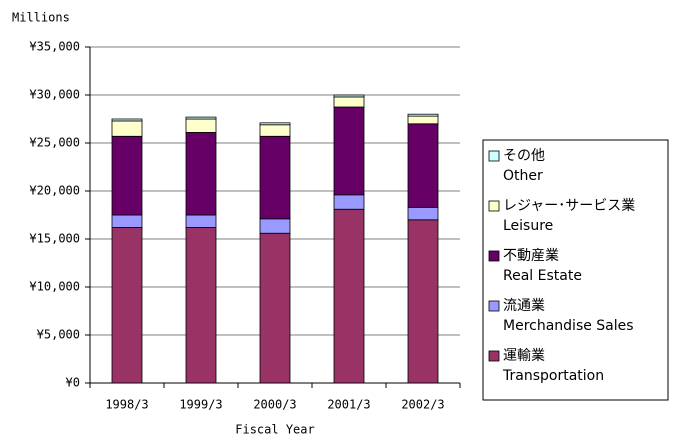 The image size is (675, 438). Describe the element at coordinates (41, 18) in the screenshot. I see `y-unit: Millions` at that location.